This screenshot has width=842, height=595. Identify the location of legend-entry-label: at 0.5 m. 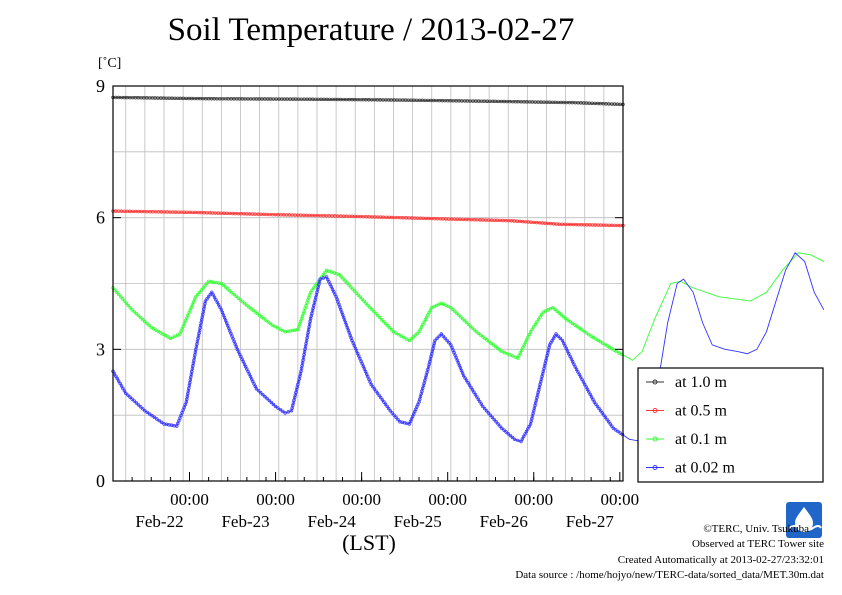
(701, 411).